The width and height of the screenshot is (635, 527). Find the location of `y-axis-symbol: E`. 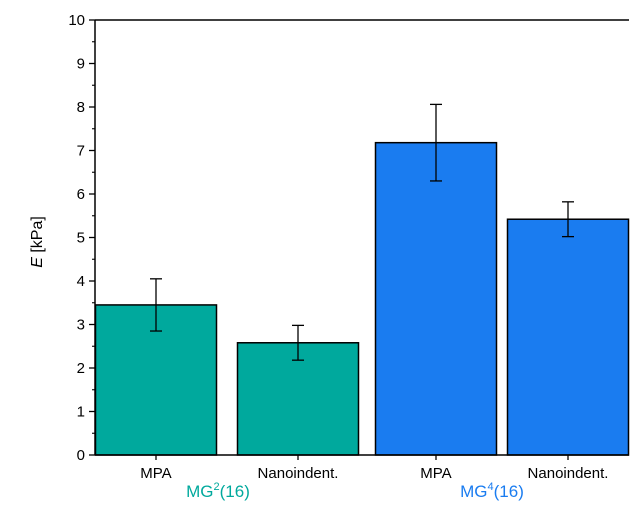

y-axis-symbol: E is located at coordinates (37, 262).